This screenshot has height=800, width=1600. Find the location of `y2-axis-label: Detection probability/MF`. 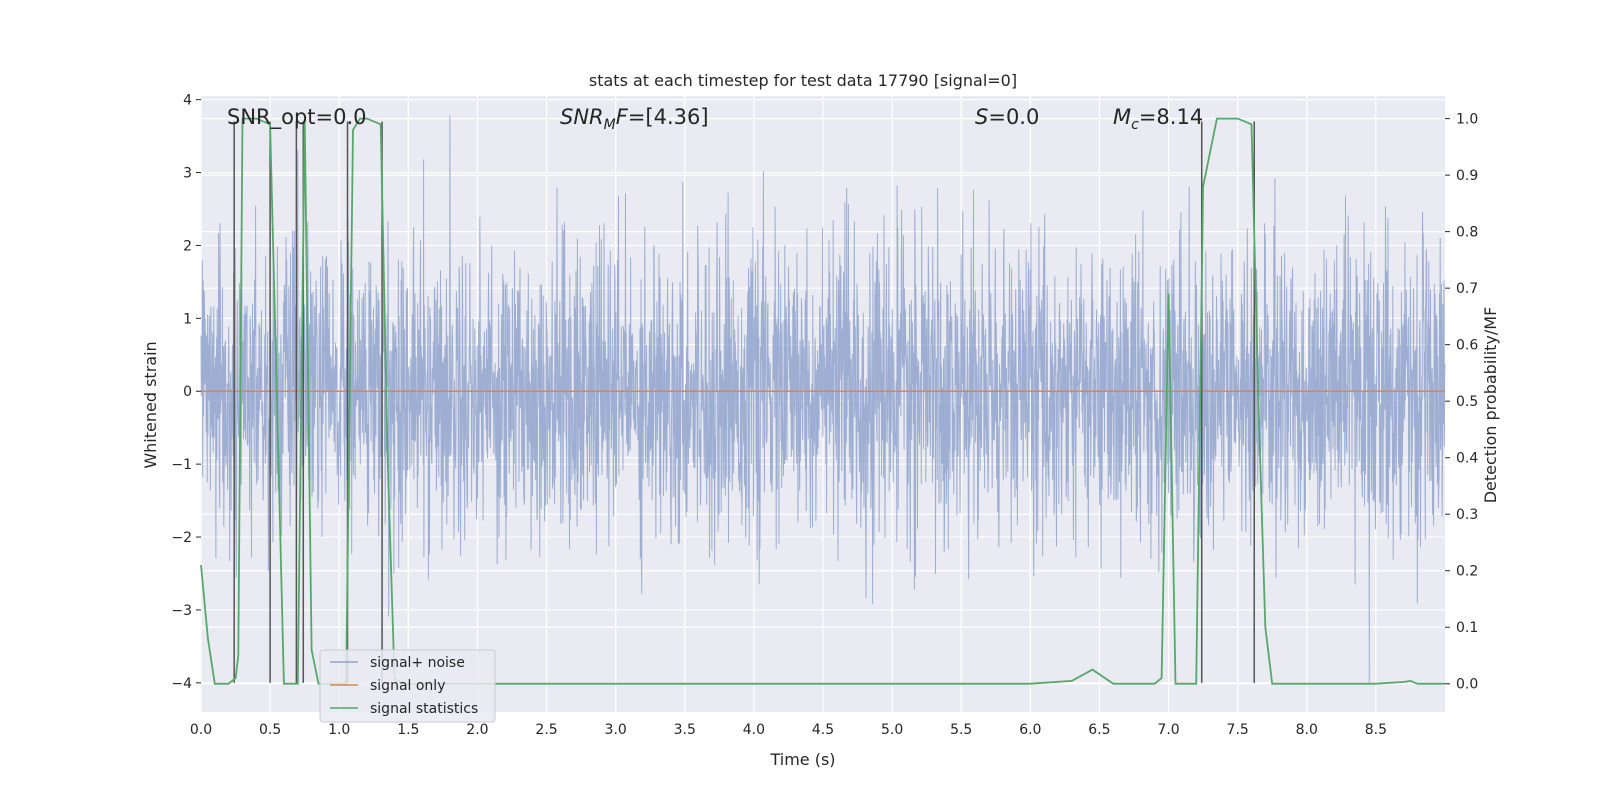

y2-axis-label: Detection probability/MF is located at coordinates (1490, 405).